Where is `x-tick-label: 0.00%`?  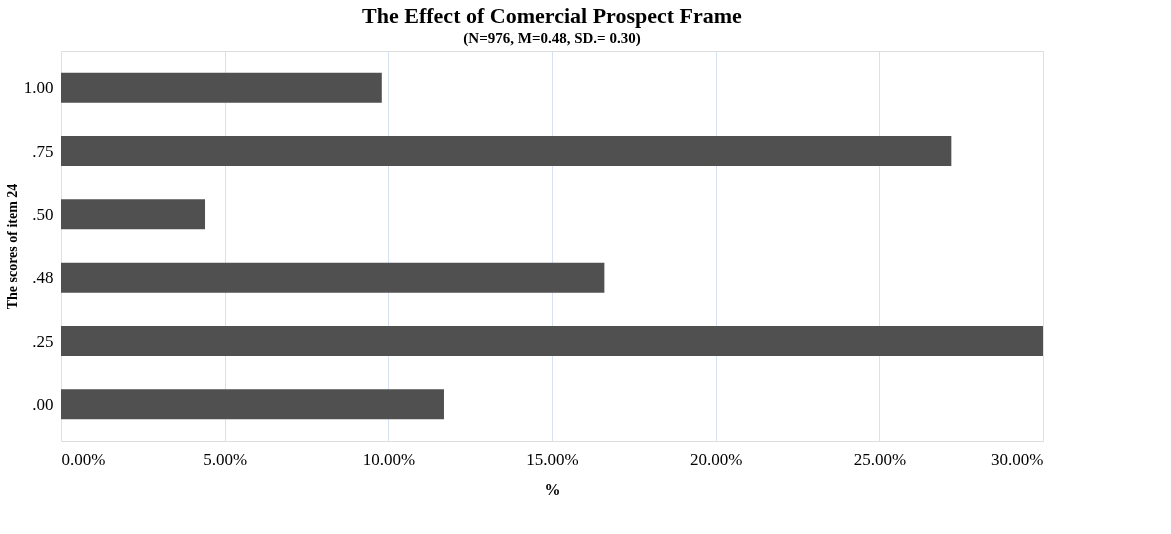
x-tick-label: 0.00% is located at coordinates (83, 459).